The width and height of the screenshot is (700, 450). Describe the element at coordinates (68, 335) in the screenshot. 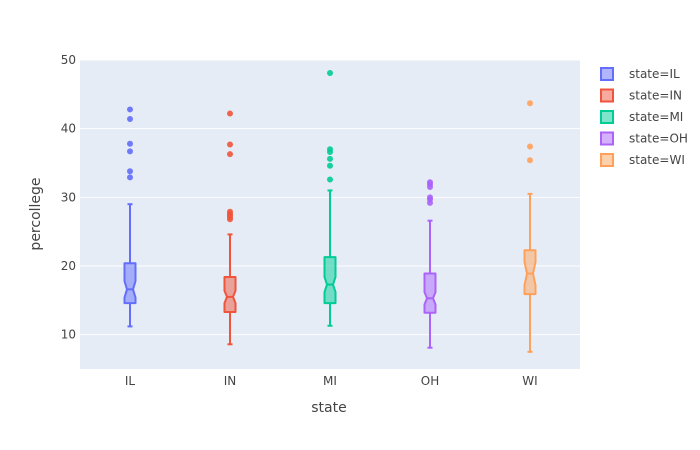

I see `y-tick-label: 10` at that location.